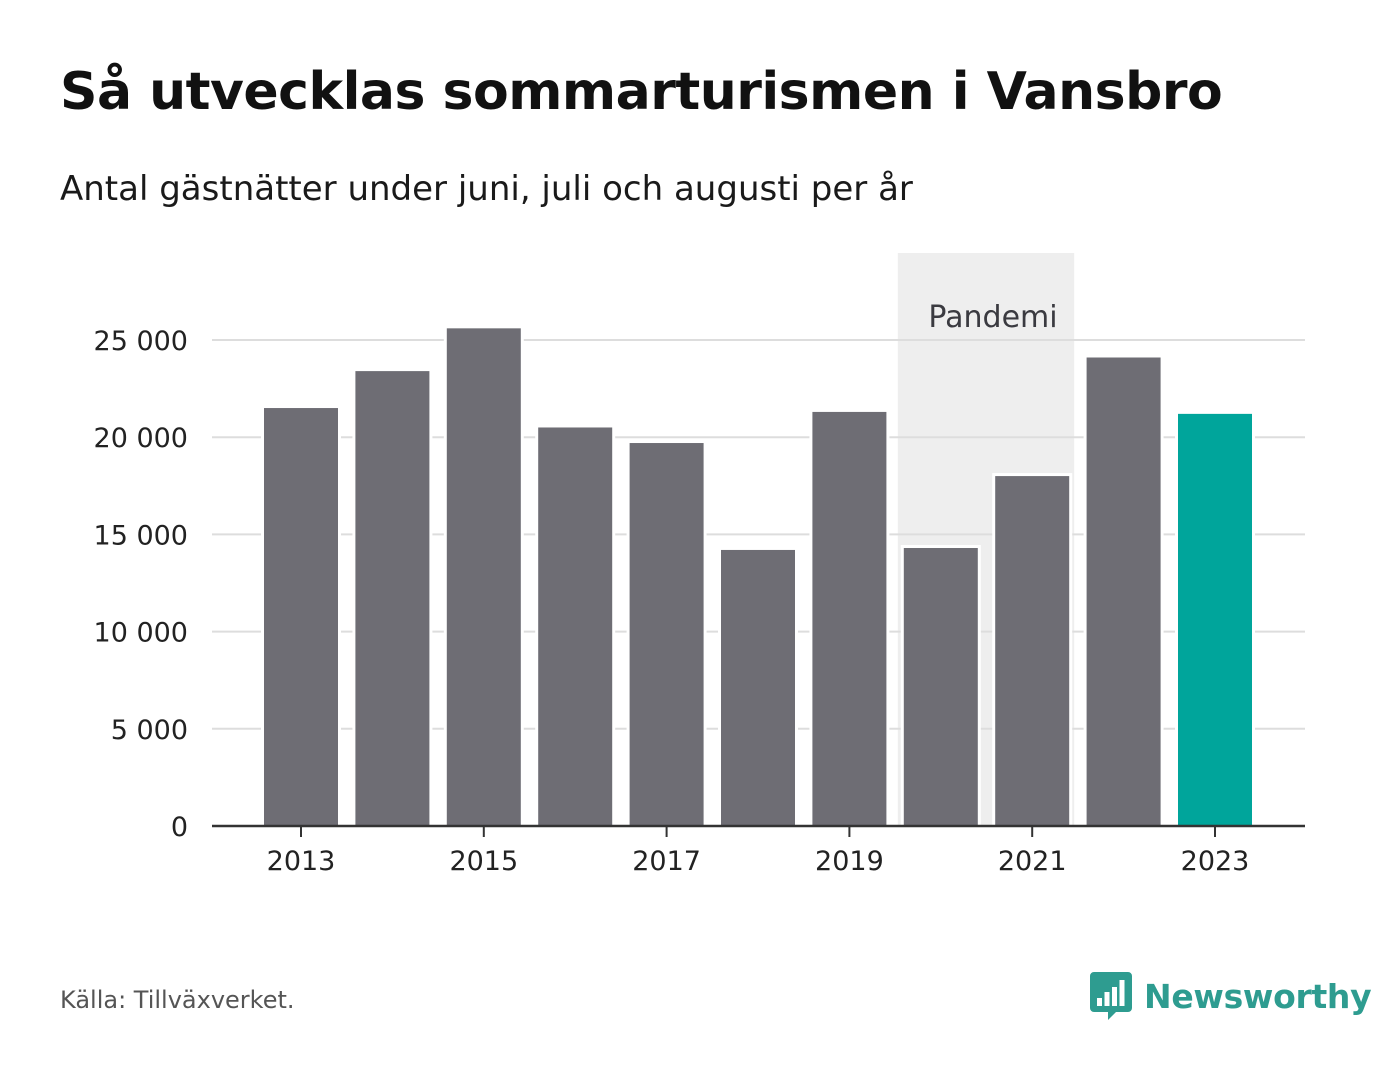 Image resolution: width=1400 pixels, height=1080 pixels. Describe the element at coordinates (141, 438) in the screenshot. I see `y-tick-label: 20 000` at that location.